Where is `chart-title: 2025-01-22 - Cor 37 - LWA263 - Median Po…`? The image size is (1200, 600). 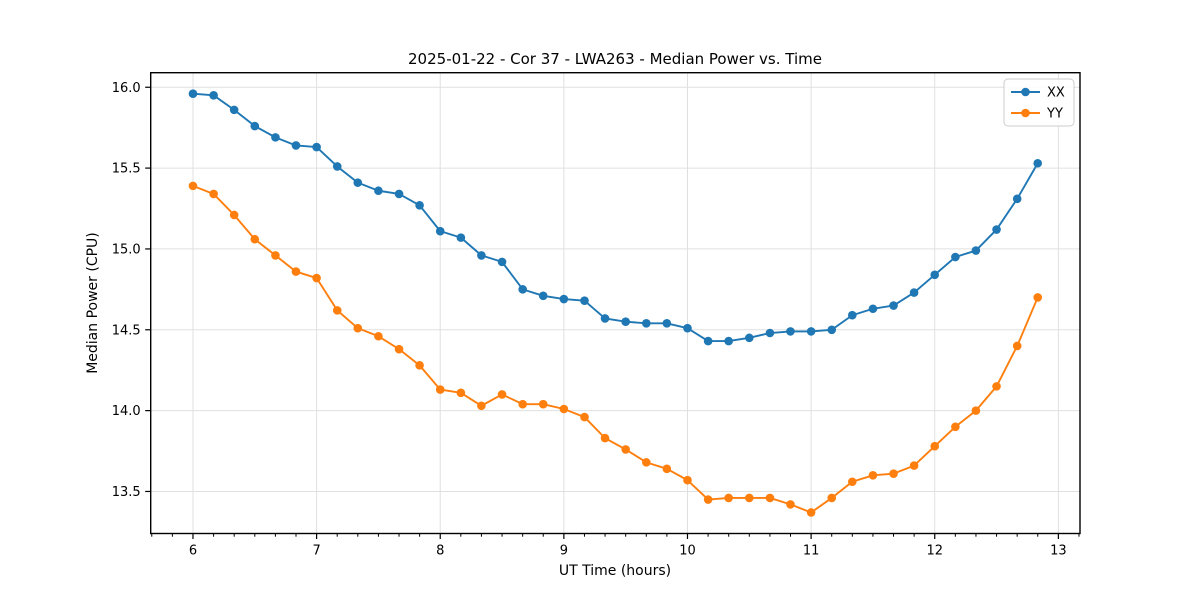 chart-title: 2025-01-22 - Cor 37 - LWA263 - Median Po… is located at coordinates (615, 59).